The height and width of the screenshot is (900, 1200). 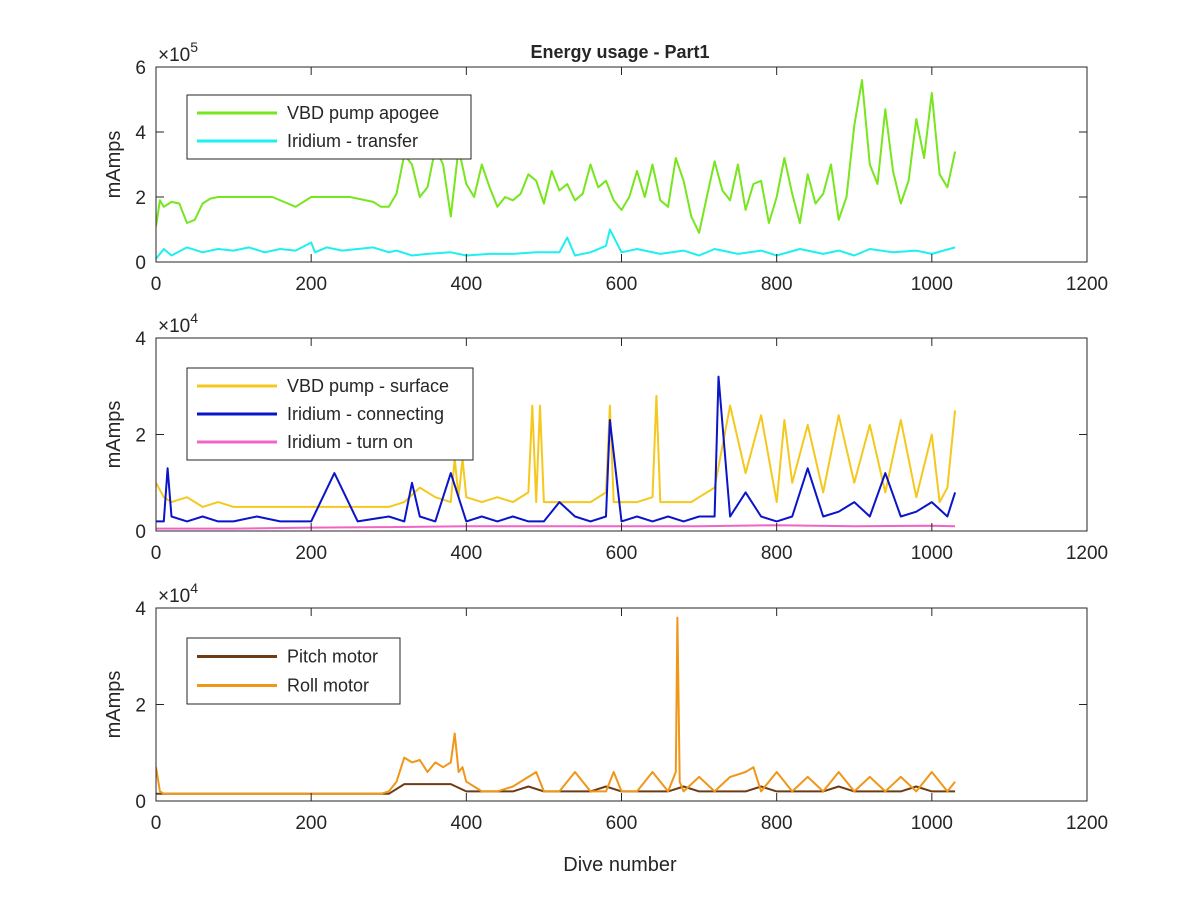 I want to click on legend: VBD pump apogee Iridium - transfer, so click(x=329, y=127).